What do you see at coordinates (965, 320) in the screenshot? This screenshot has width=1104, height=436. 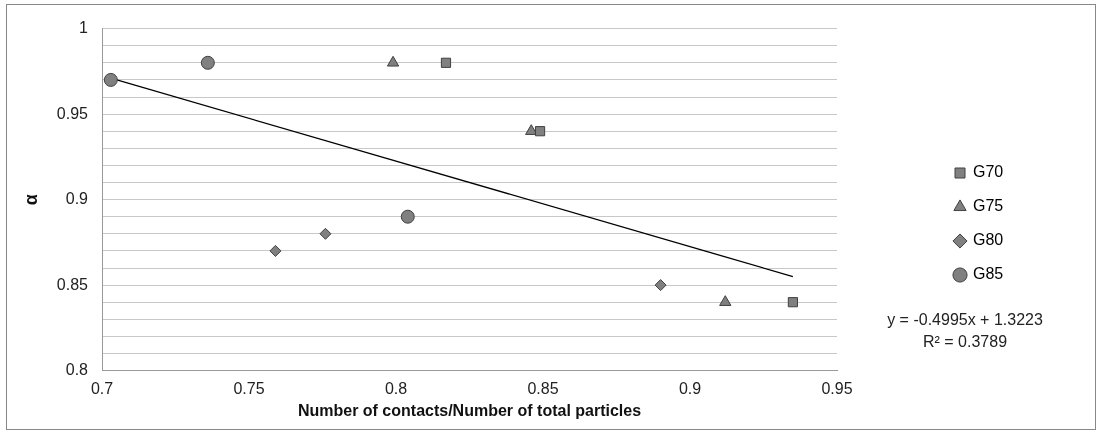 I see `text: y = -0.4995x + 1.3223` at bounding box center [965, 320].